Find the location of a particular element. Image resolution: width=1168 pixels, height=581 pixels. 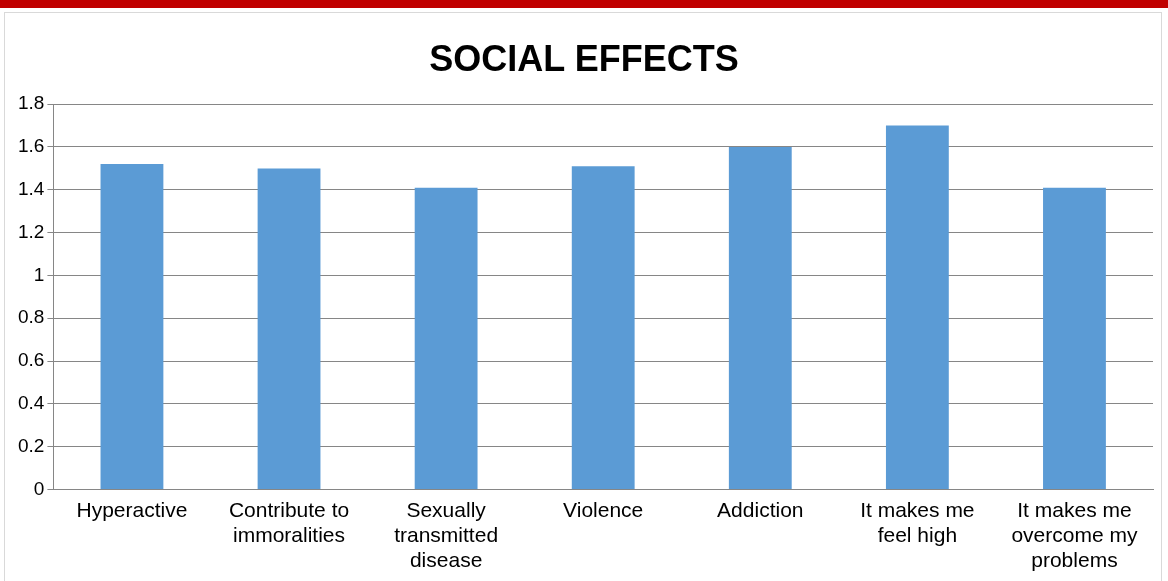

x-tick-label: Sexually transmitted disease is located at coordinates (446, 534).